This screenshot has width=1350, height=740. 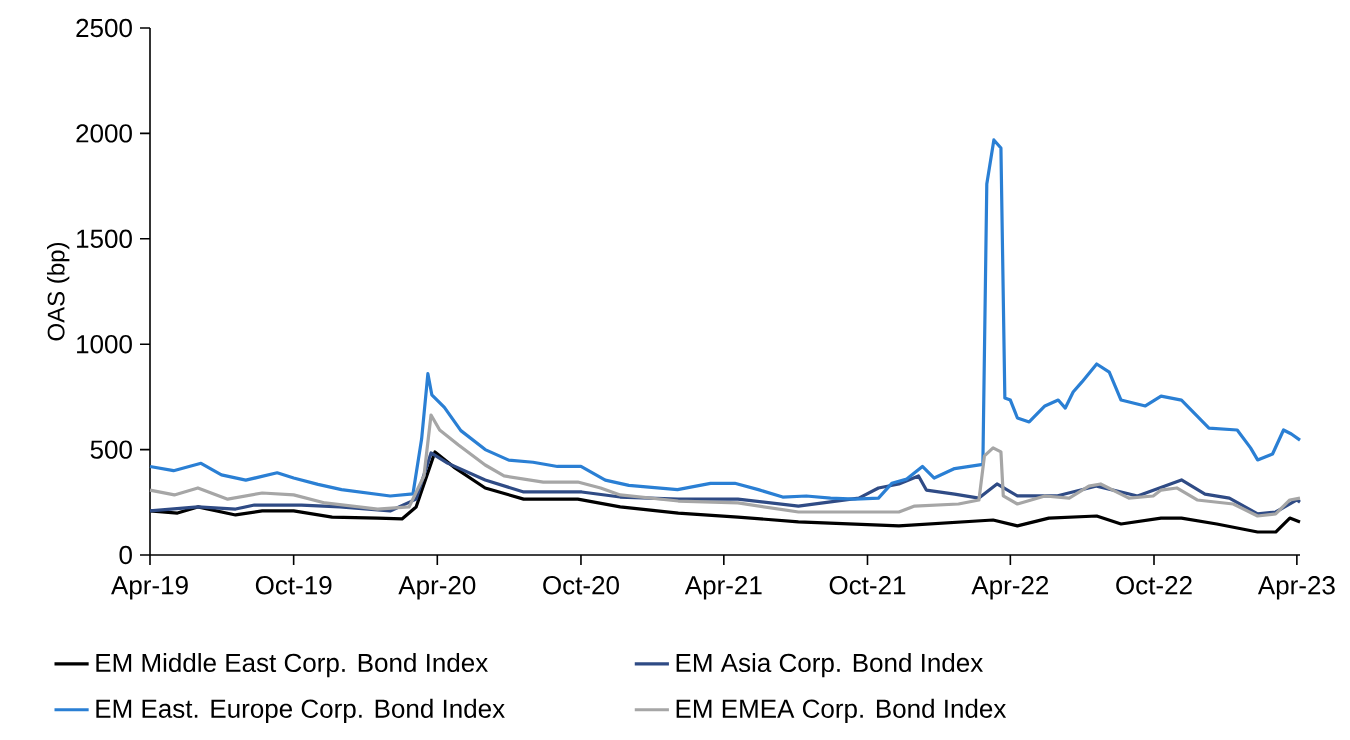 What do you see at coordinates (58, 292) in the screenshot?
I see `y-axis-title: OAS (bp)` at bounding box center [58, 292].